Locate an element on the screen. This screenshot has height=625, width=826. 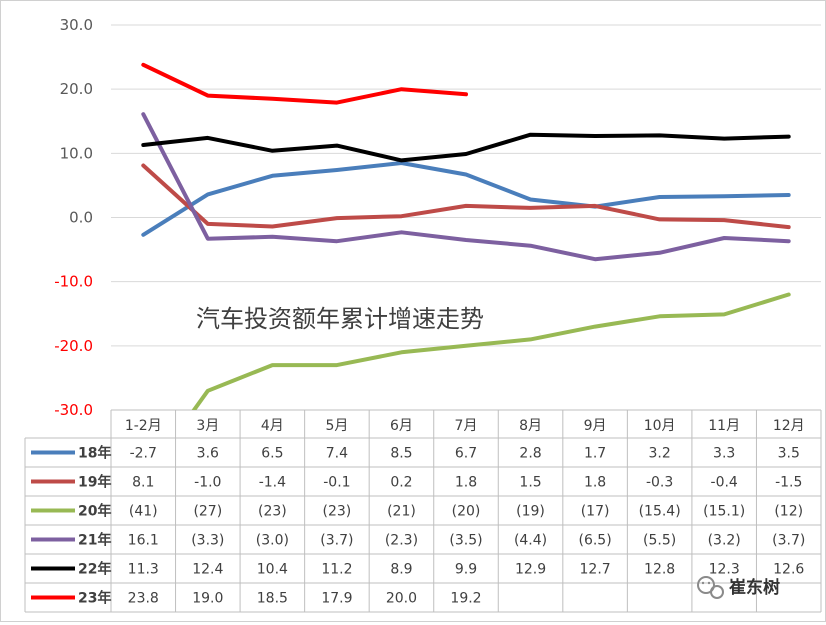
data-label: (41) is located at coordinates (143, 512).